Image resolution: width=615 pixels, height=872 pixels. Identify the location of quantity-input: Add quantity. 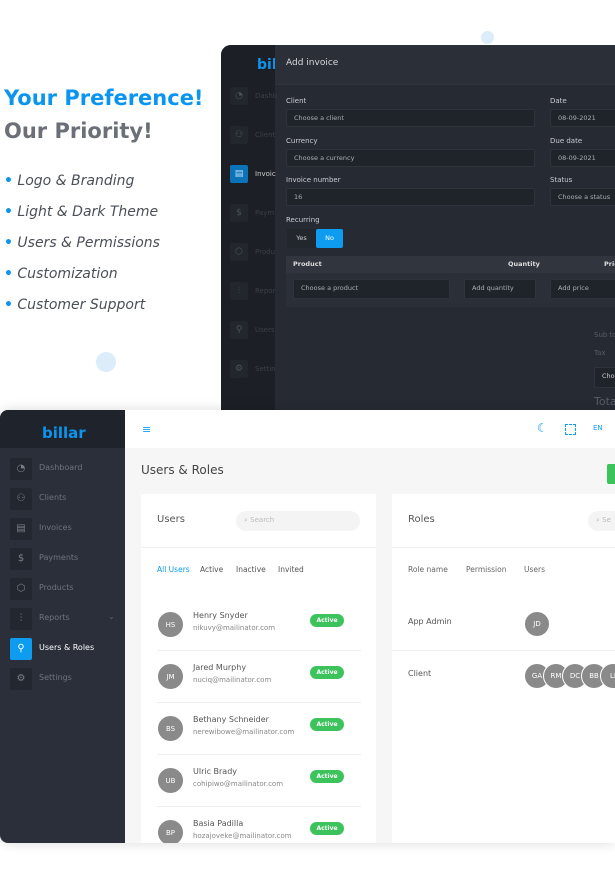
(500, 289).